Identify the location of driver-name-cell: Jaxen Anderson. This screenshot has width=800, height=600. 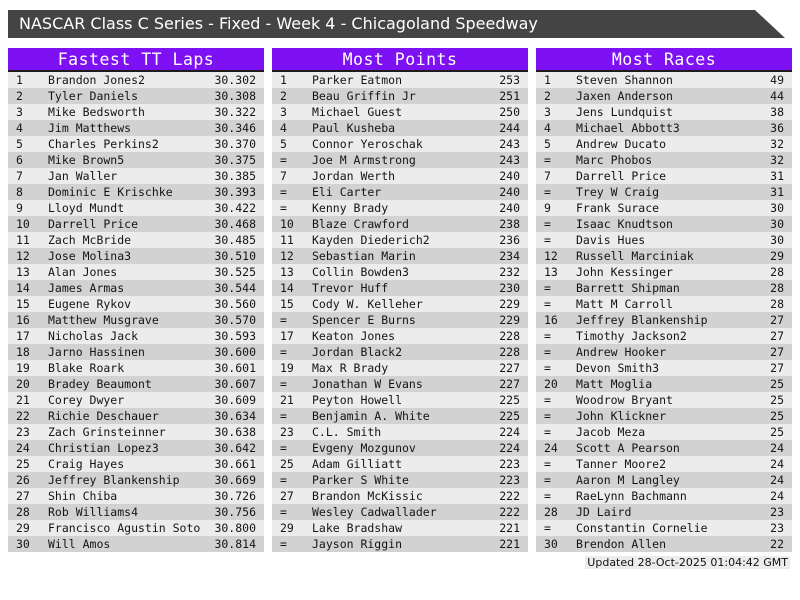
(624, 96).